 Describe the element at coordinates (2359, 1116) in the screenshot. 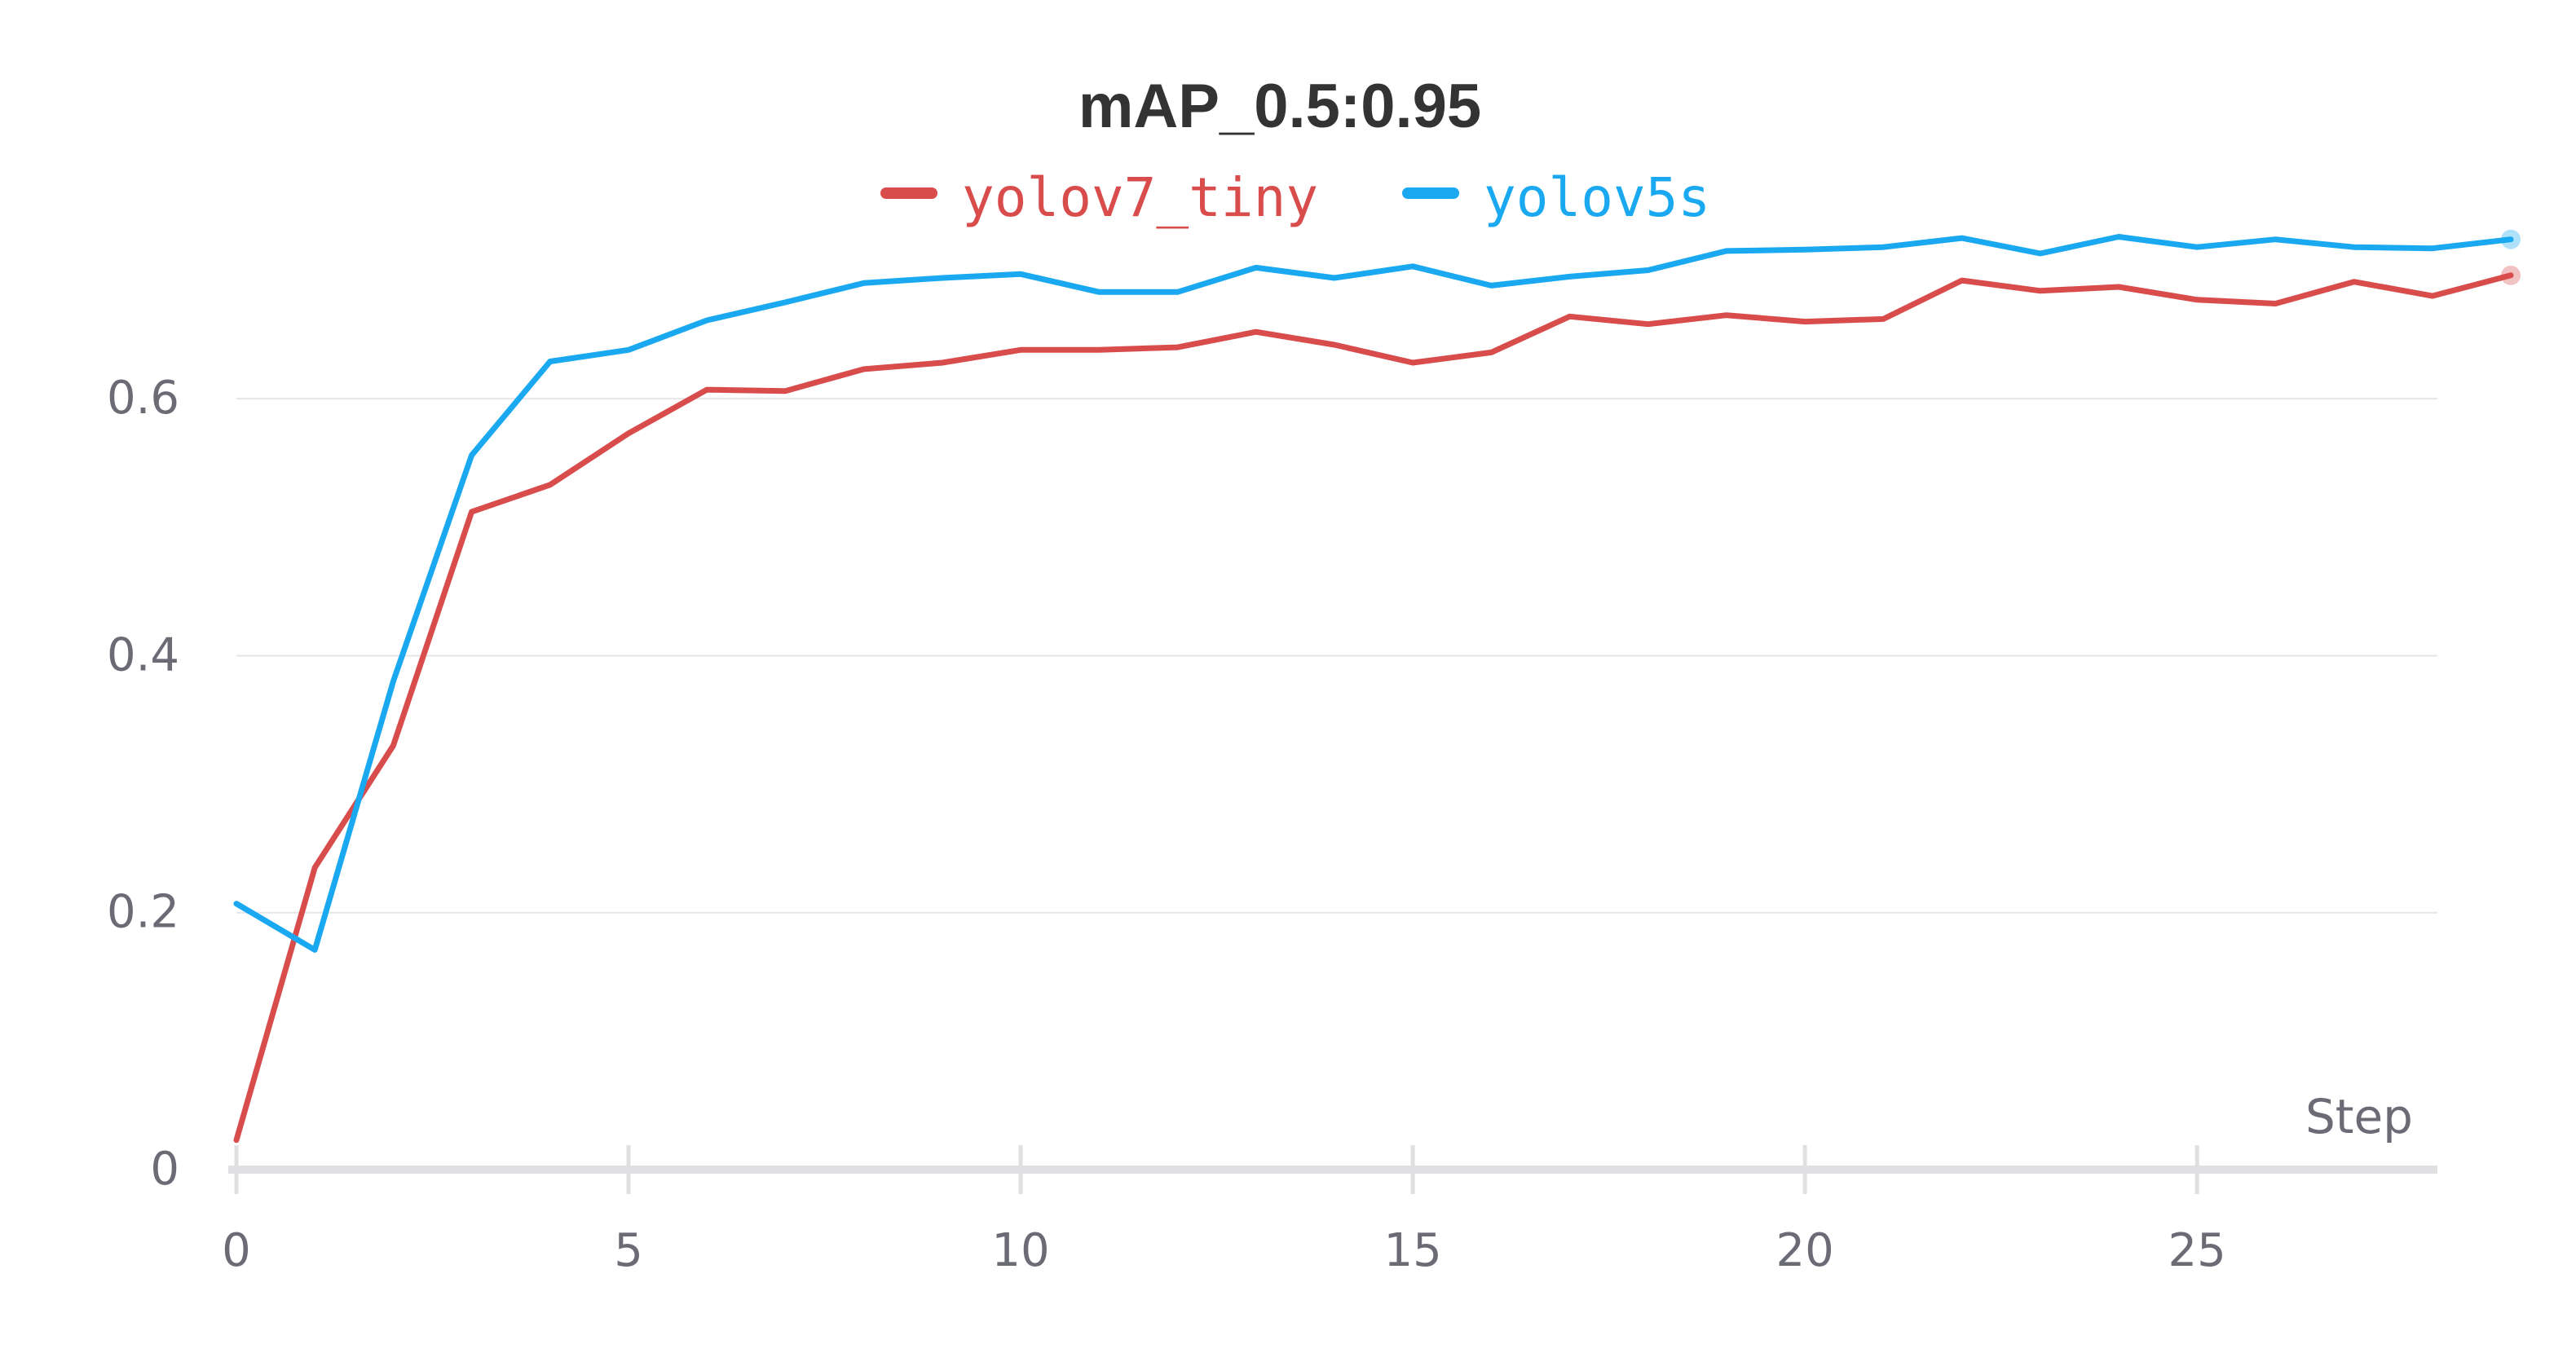

I see `x-axis-label: Step` at that location.